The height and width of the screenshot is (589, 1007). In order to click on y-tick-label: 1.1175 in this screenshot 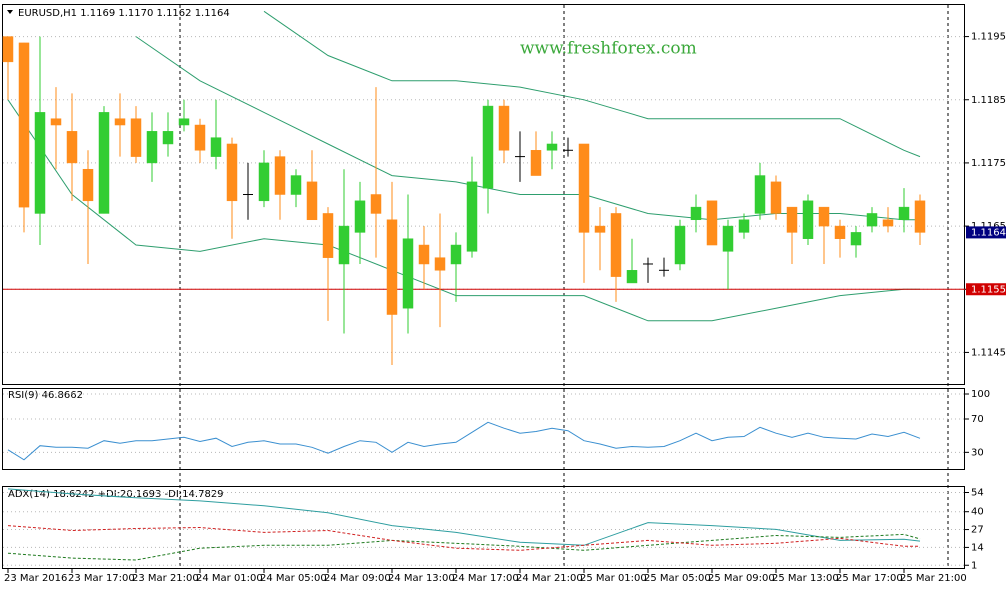, I will do `click(988, 163)`.